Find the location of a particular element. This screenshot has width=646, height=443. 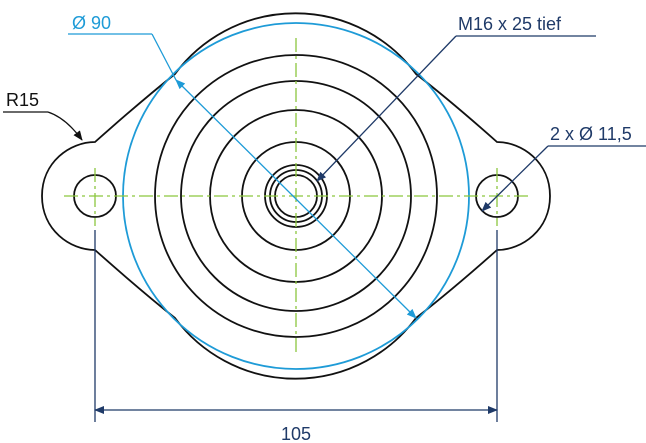

diameter-90-leader-diagonal is located at coordinates (164, 57).